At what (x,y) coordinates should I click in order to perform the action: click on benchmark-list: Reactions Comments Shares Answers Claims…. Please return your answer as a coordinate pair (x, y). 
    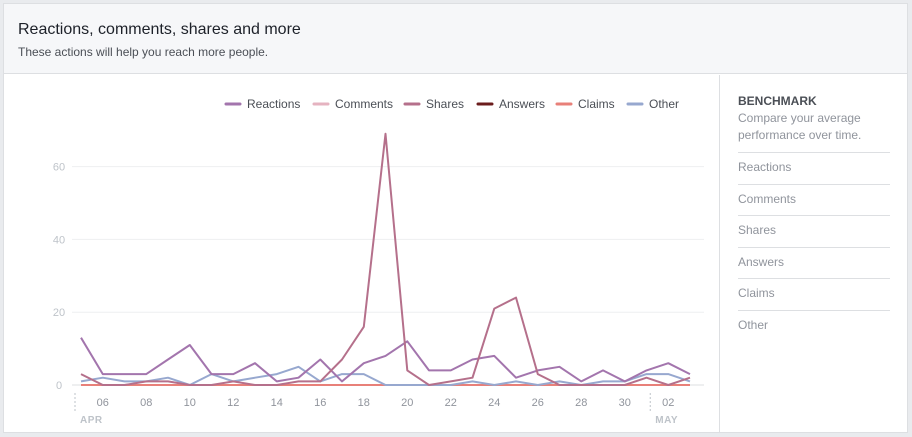
    Looking at the image, I should click on (814, 247).